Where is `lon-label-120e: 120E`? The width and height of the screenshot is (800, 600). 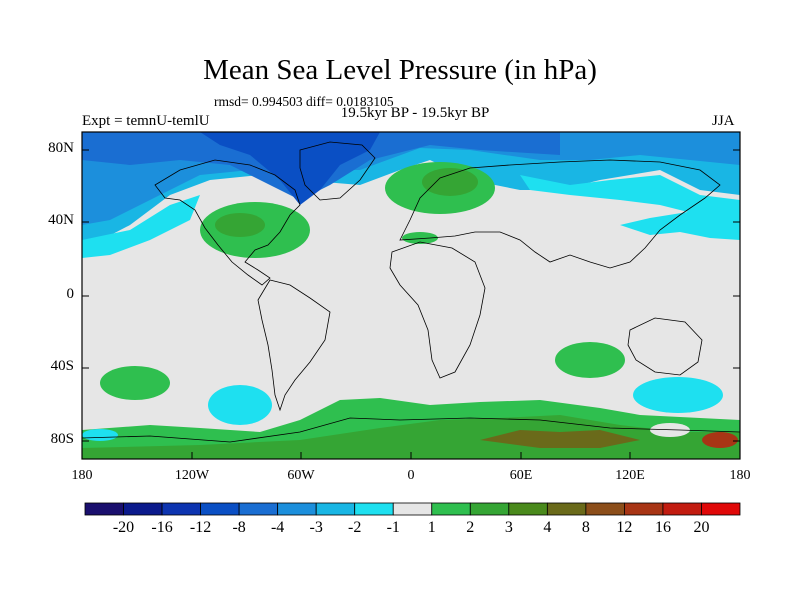 lon-label-120e: 120E is located at coordinates (630, 475).